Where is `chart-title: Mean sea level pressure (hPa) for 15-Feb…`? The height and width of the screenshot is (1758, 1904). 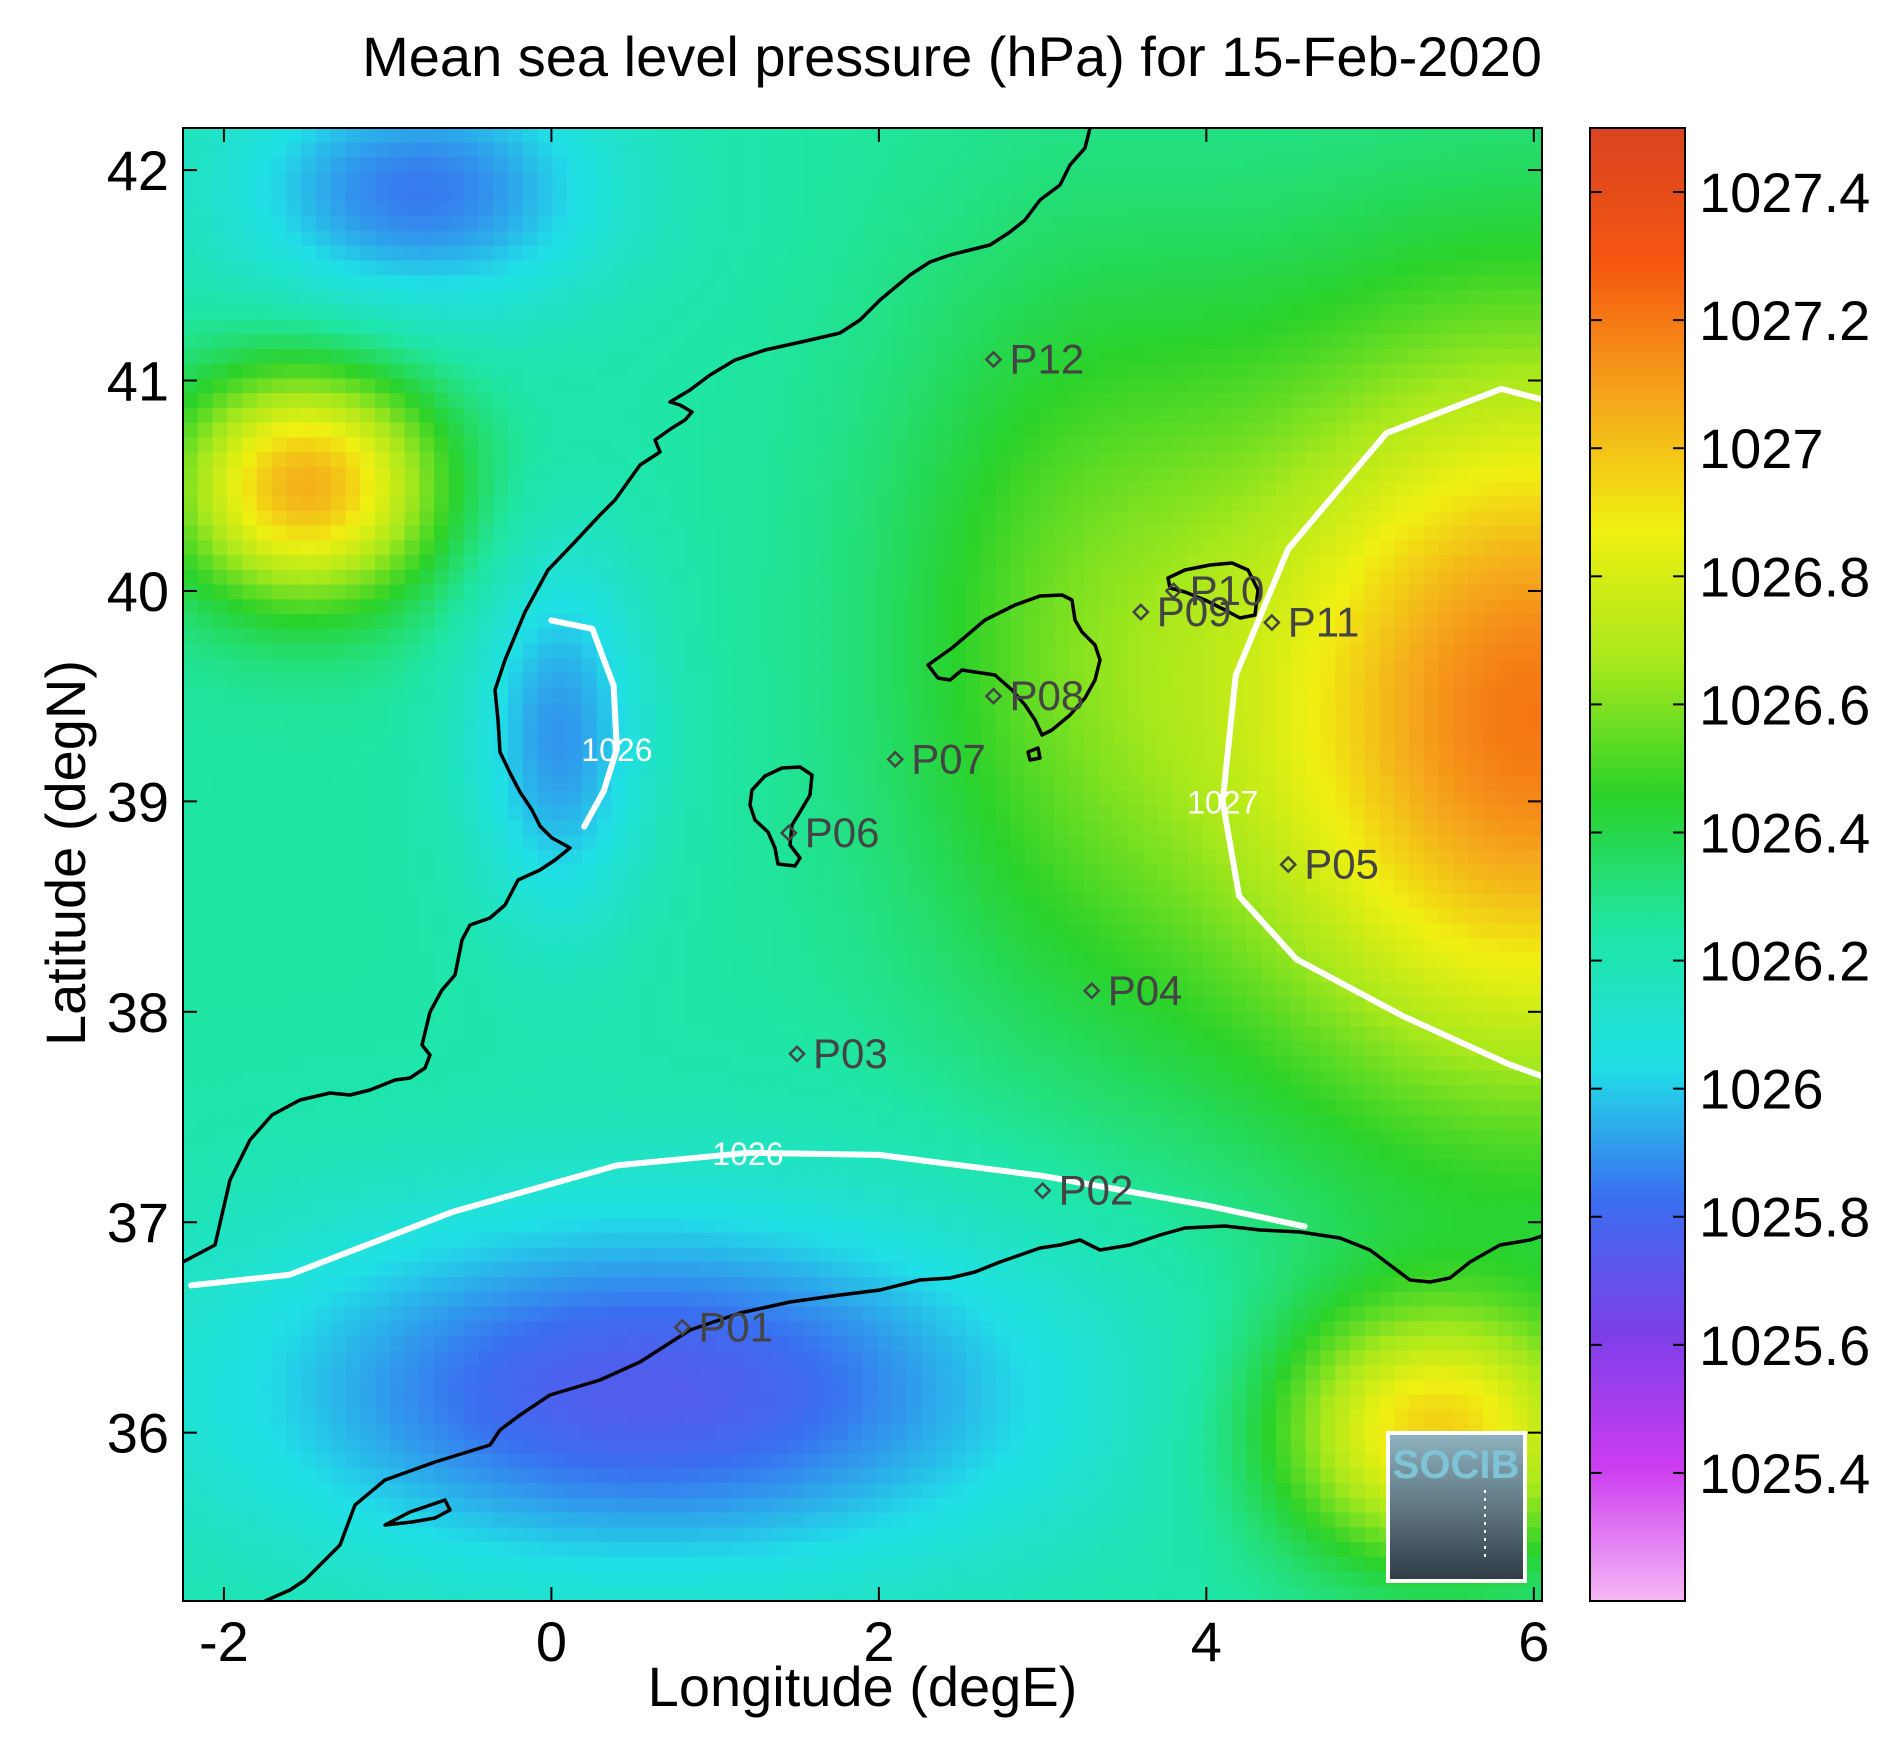
chart-title: Mean sea level pressure (hPa) for 15-Feb… is located at coordinates (952, 56).